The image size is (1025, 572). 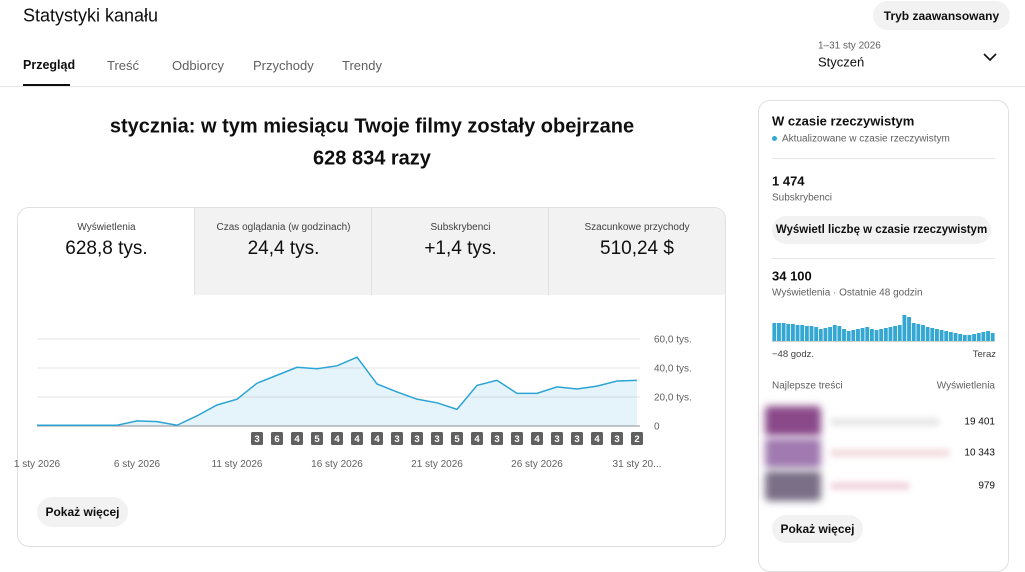 I want to click on date-range: 1–31 sty 2026, so click(x=849, y=46).